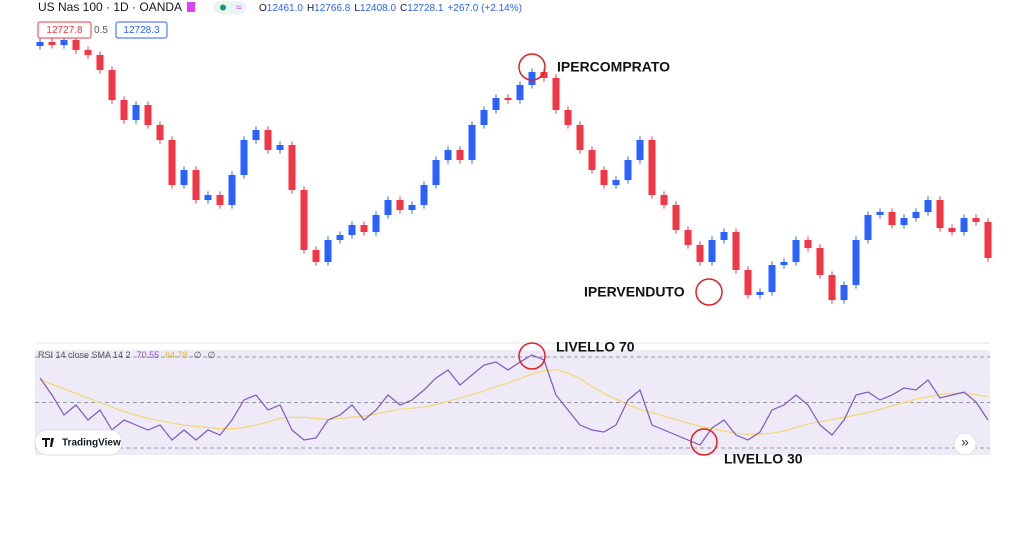 The image size is (1024, 538). What do you see at coordinates (230, 7) in the screenshot?
I see `status-pill` at bounding box center [230, 7].